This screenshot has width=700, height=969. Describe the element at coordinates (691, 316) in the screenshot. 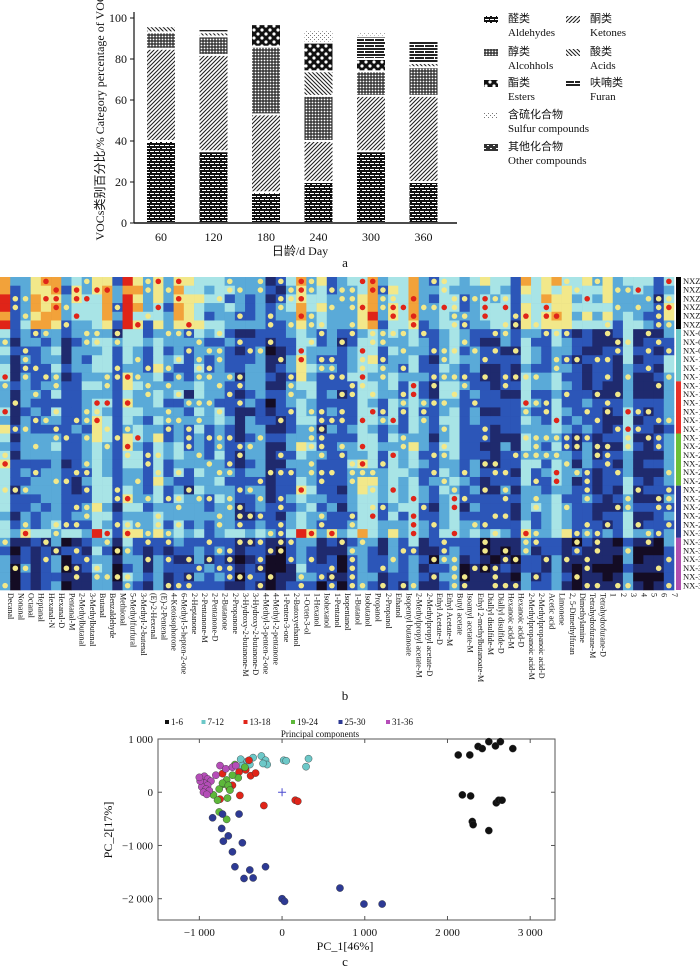

I see `heatmap-row-label: NXZ-05` at that location.